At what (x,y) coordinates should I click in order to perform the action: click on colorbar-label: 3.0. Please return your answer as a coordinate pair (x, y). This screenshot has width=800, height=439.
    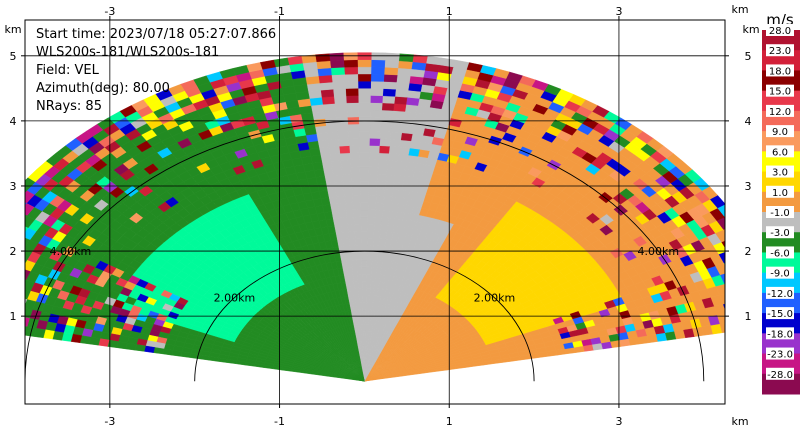
    Looking at the image, I should click on (780, 173).